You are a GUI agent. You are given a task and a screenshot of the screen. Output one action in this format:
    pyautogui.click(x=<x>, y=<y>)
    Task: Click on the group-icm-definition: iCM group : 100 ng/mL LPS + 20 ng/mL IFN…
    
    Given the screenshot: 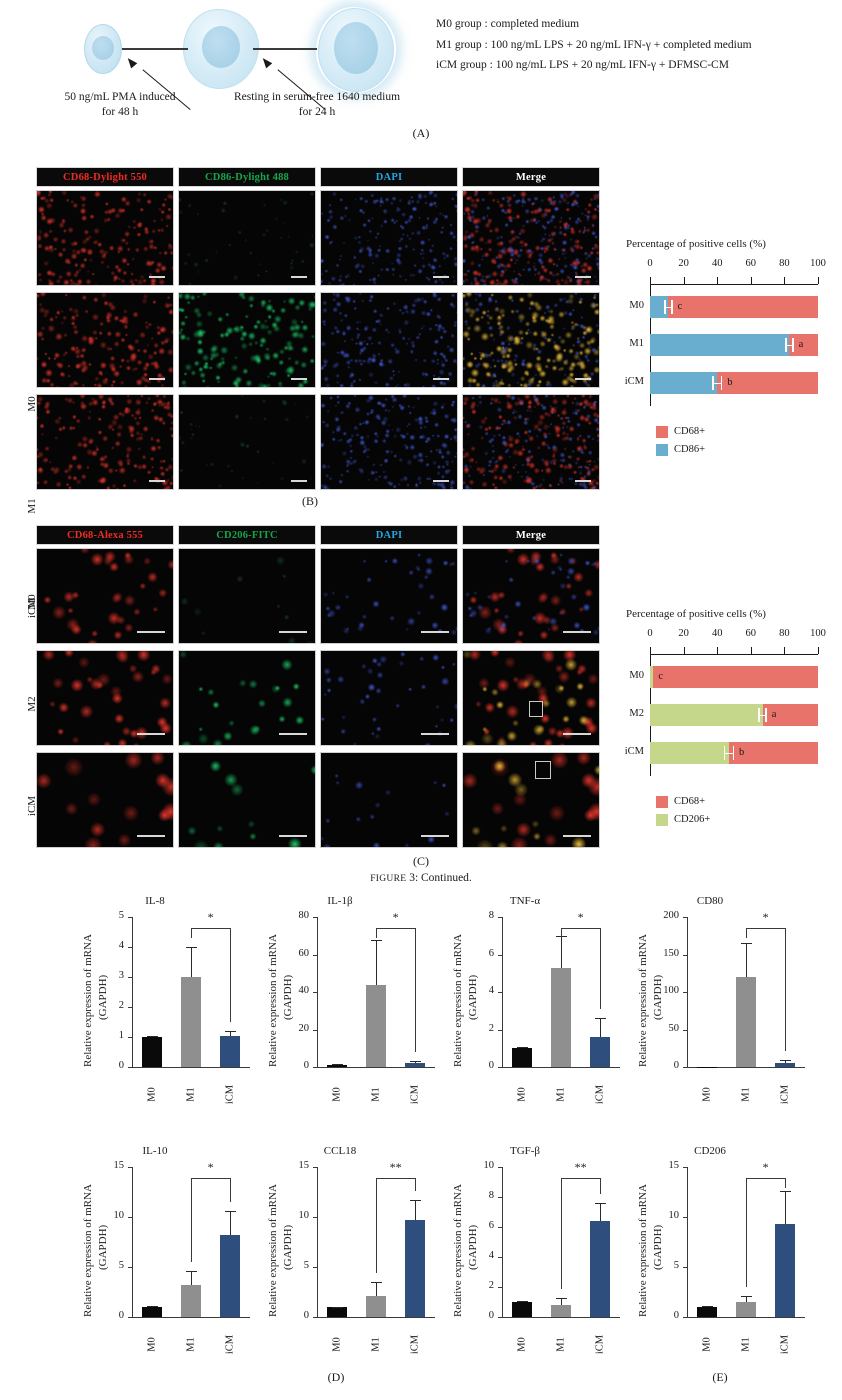 What is the action you would take?
    pyautogui.click(x=582, y=65)
    